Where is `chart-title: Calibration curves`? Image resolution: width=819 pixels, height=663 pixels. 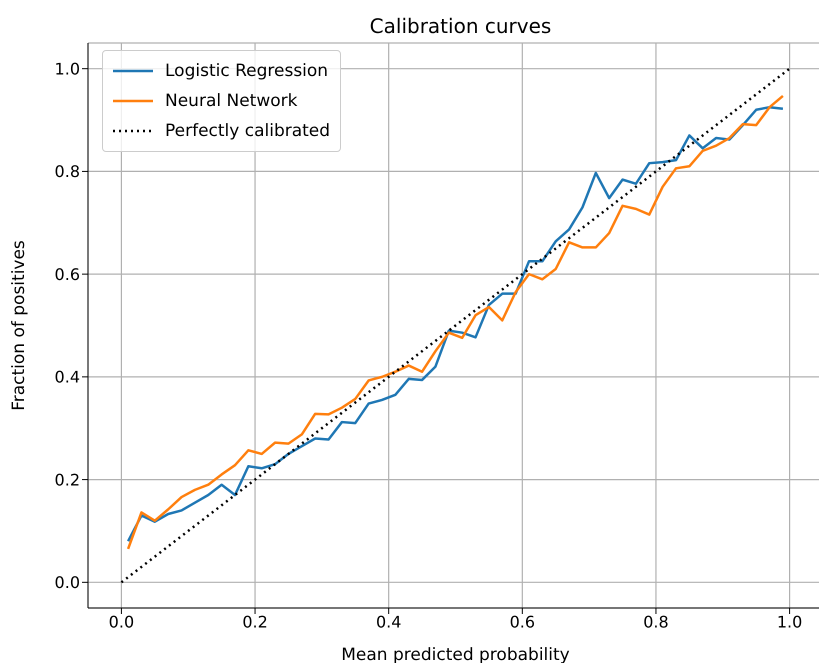 chart-title: Calibration curves is located at coordinates (460, 26).